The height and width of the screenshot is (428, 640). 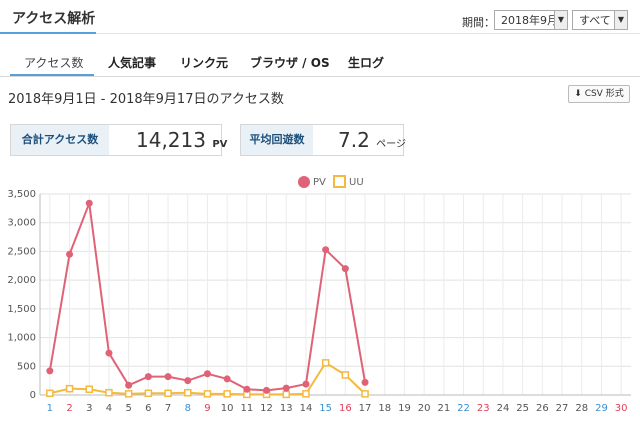 What do you see at coordinates (404, 408) in the screenshot?
I see `x-tick-label: 19` at bounding box center [404, 408].